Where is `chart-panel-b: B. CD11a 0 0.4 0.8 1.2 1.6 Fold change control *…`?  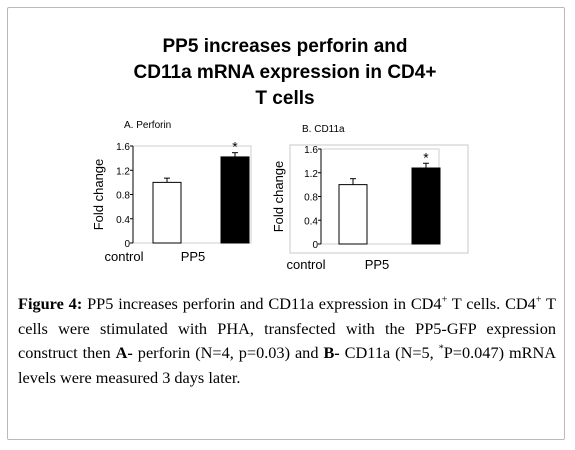
chart-panel-b: B. CD11a 0 0.4 0.8 1.2 1.6 Fold change control *… is located at coordinates (370, 198).